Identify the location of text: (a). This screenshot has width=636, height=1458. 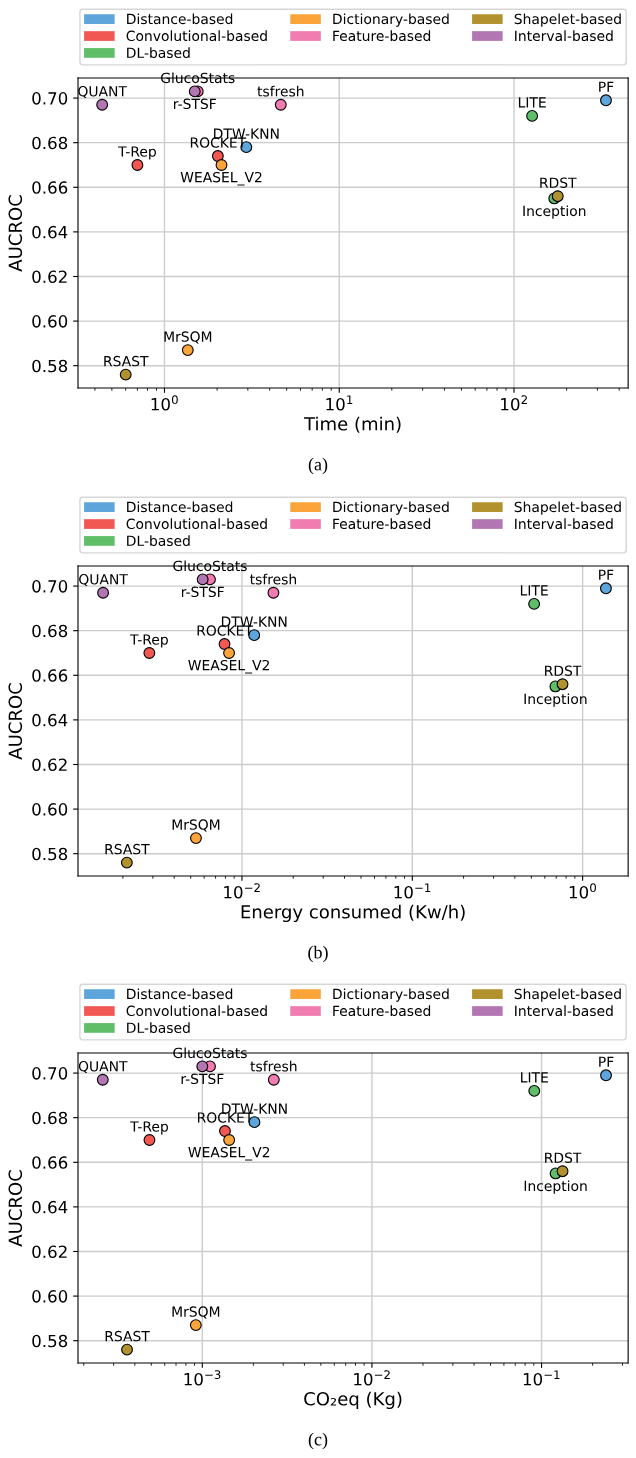
(318, 466).